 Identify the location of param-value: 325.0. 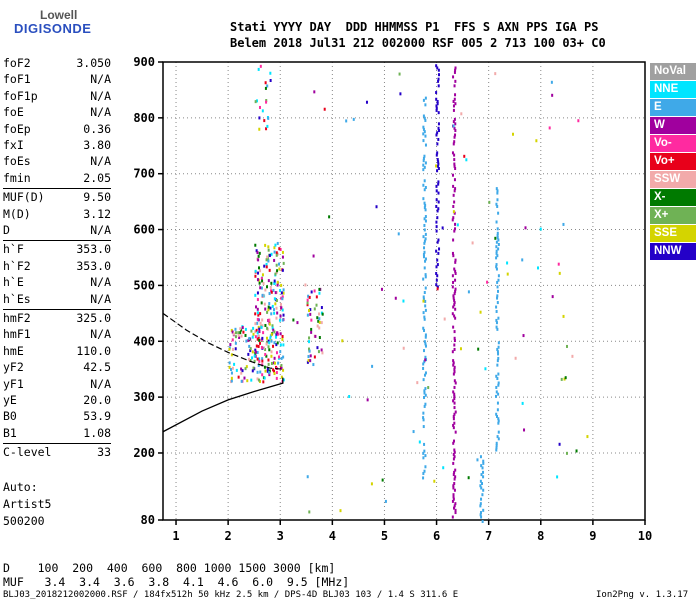
(93, 318).